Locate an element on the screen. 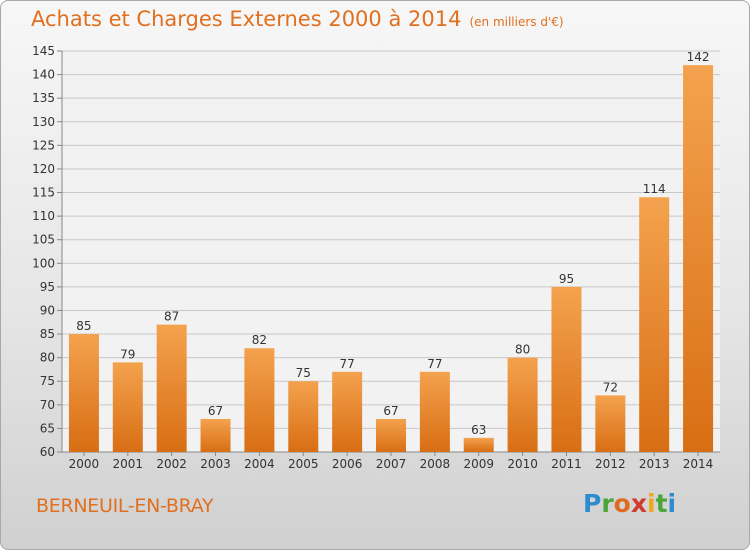 The width and height of the screenshot is (750, 550). logo-letter: P is located at coordinates (592, 503).